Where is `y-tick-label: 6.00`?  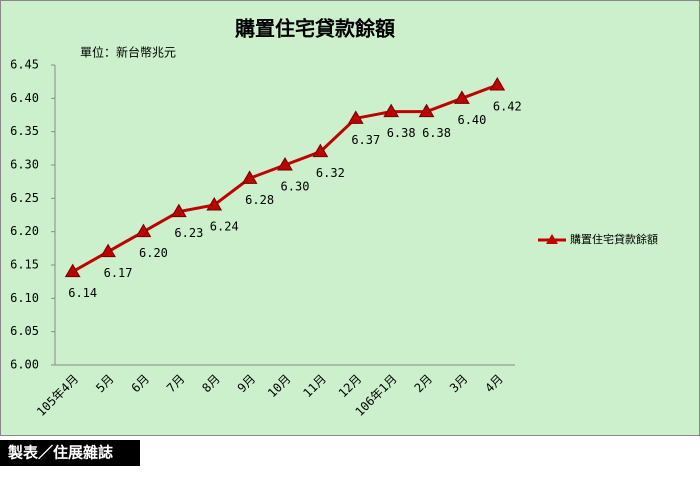
y-tick-label: 6.00 is located at coordinates (24, 365).